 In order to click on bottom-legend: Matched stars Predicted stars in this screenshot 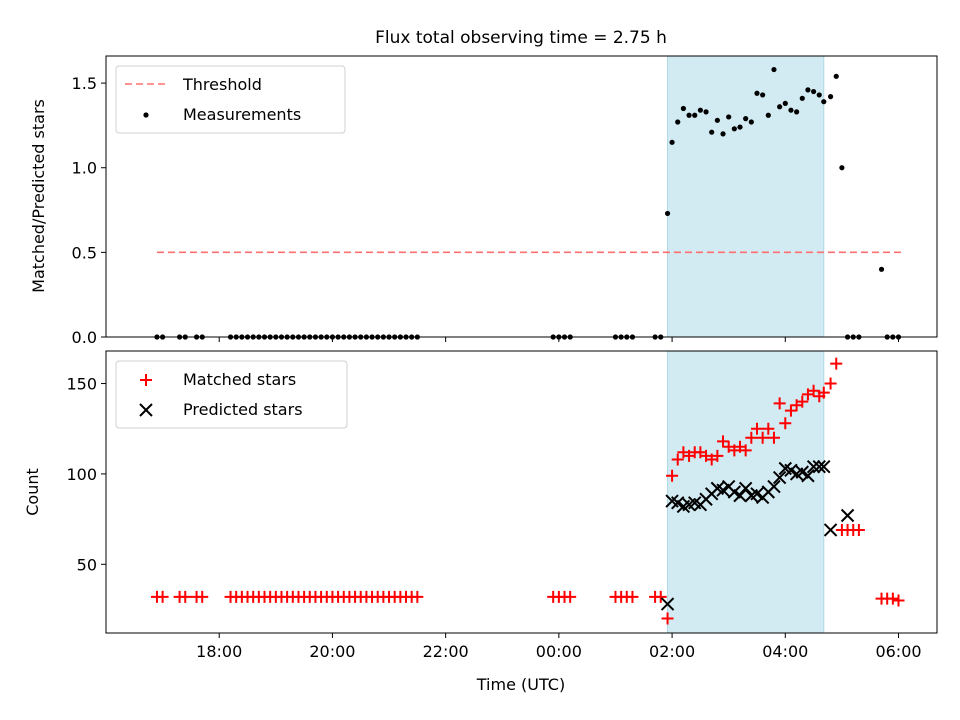, I will do `click(231, 394)`.